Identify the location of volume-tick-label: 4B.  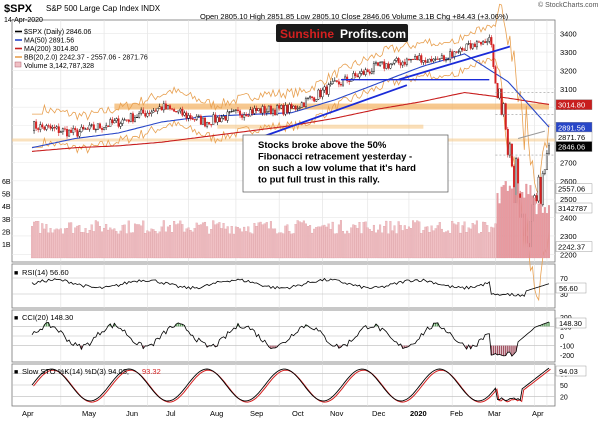
(6, 207).